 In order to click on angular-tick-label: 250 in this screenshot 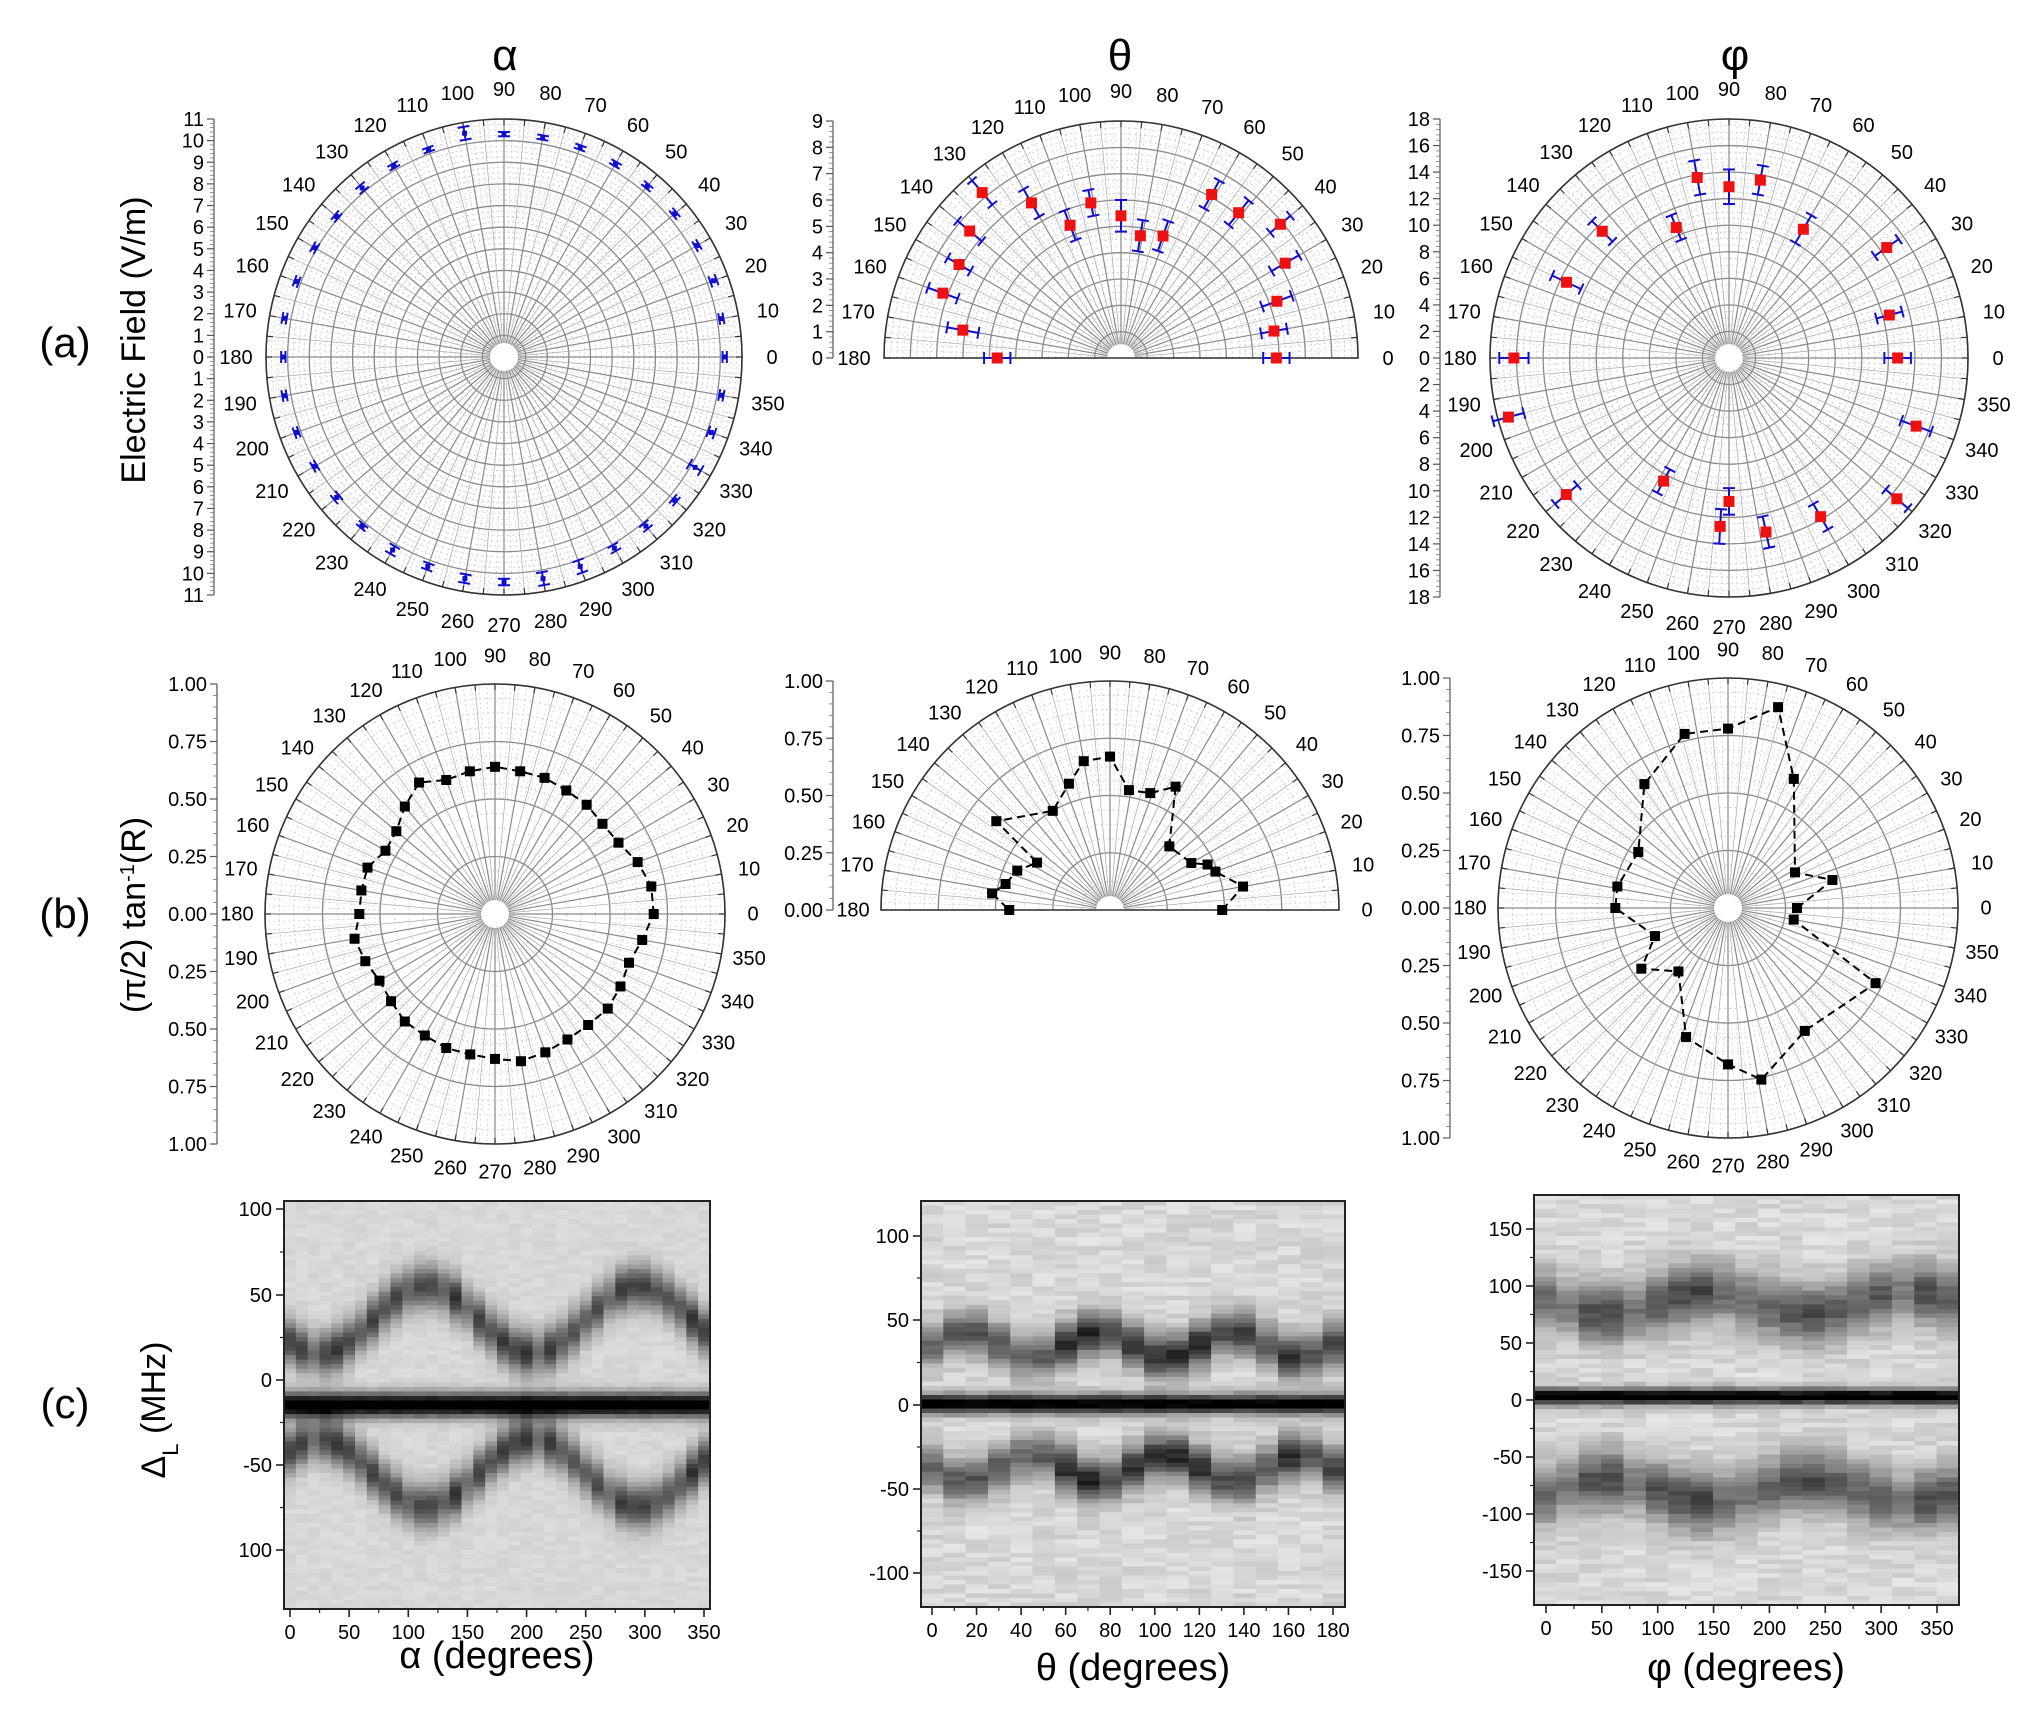, I will do `click(412, 610)`.